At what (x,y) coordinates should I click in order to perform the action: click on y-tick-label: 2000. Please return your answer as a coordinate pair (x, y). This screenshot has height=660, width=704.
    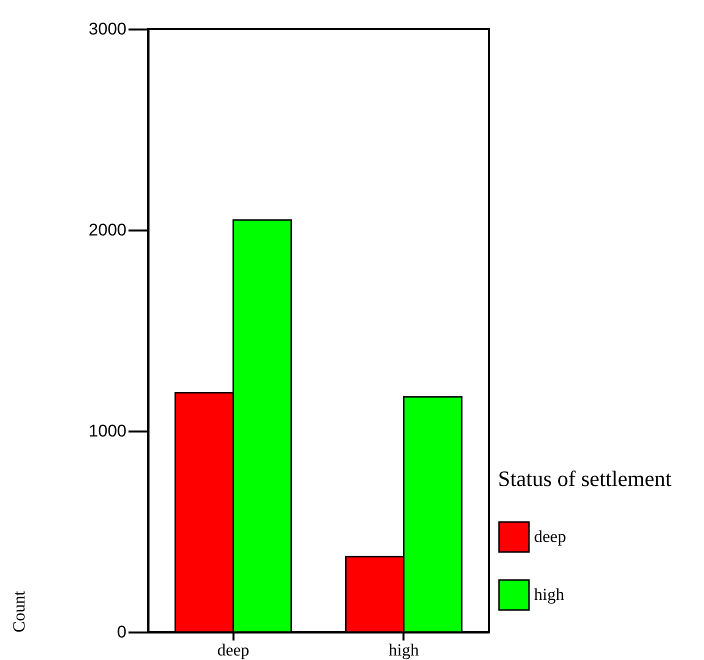
    Looking at the image, I should click on (107, 230).